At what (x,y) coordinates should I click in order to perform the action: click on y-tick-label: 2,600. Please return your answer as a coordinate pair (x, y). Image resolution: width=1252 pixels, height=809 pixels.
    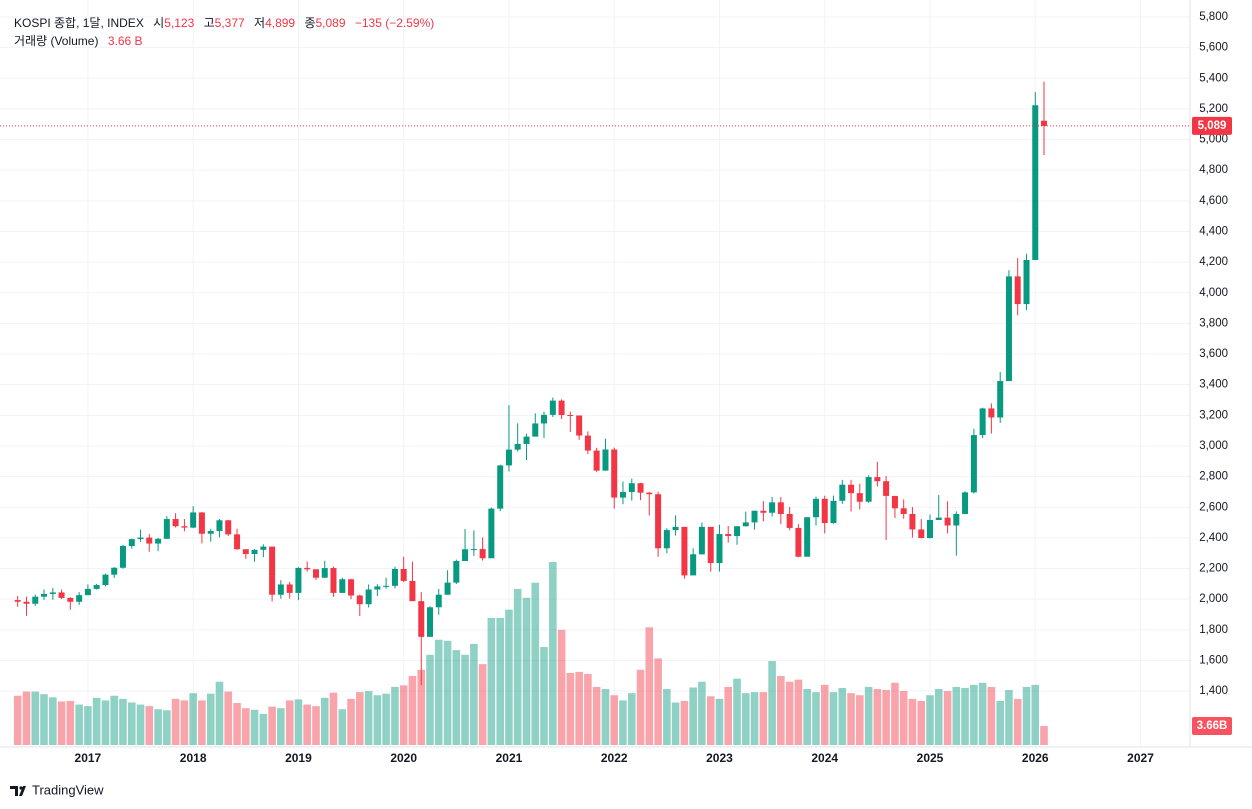
    Looking at the image, I should click on (1213, 507).